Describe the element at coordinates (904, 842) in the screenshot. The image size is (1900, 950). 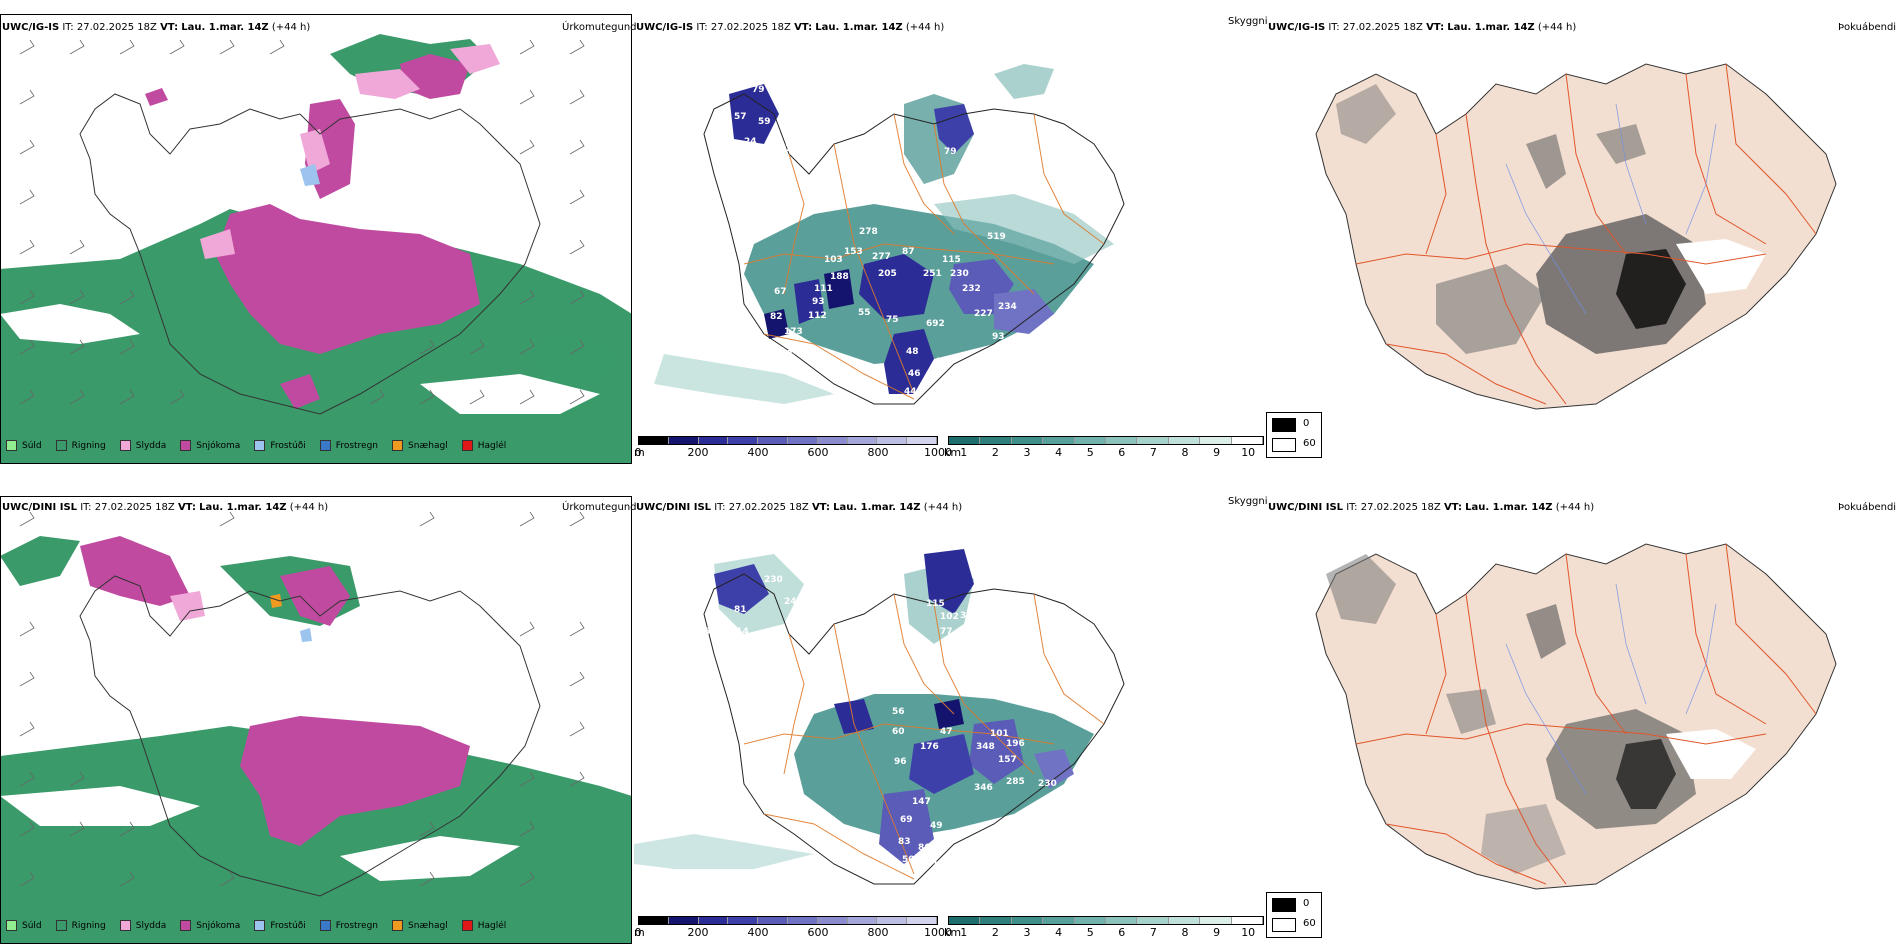
I see `cloudbase-label: 83` at that location.